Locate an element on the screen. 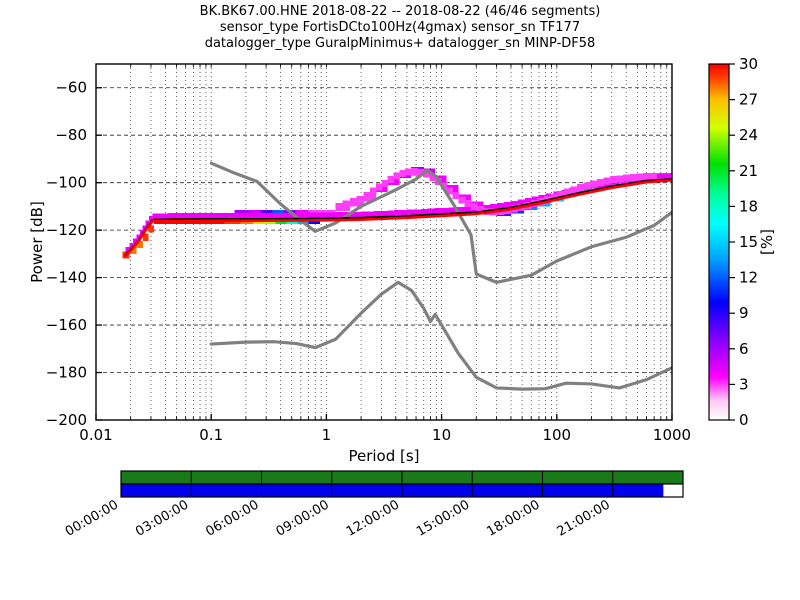 This screenshot has height=600, width=800. x-axis-label: Period [s] is located at coordinates (383, 456).